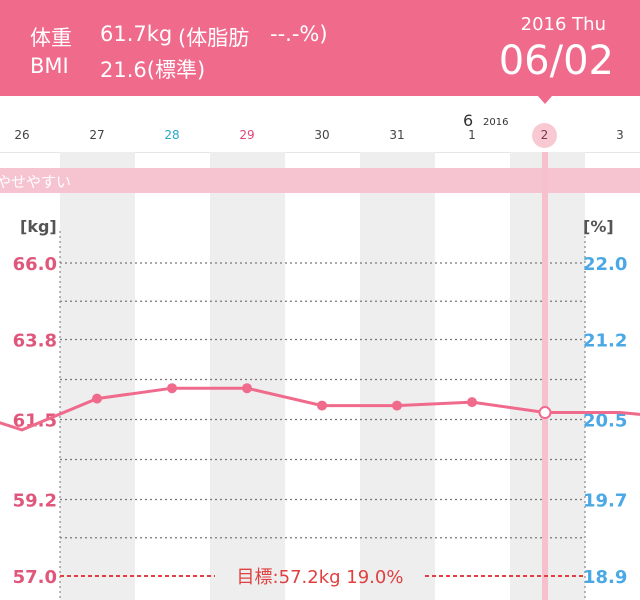  Describe the element at coordinates (51, 38) in the screenshot. I see `weight-label: 体重` at that location.